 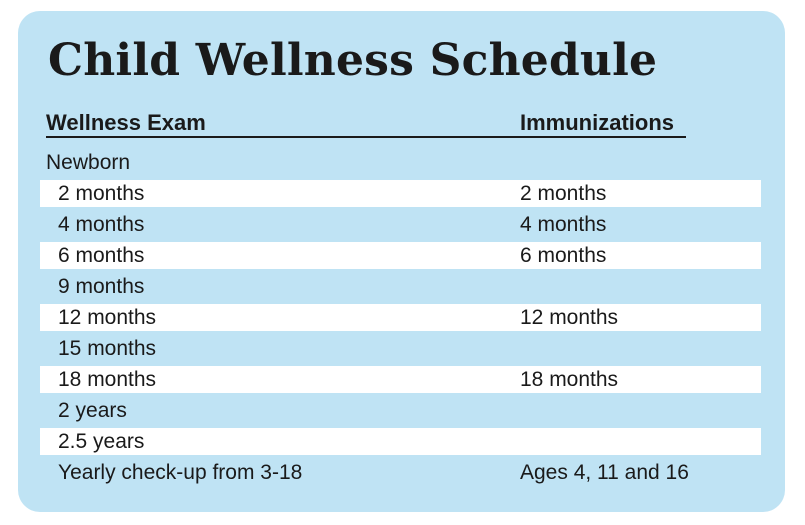 What do you see at coordinates (366, 124) in the screenshot?
I see `table-header: Wellness Exam Immunizations` at bounding box center [366, 124].